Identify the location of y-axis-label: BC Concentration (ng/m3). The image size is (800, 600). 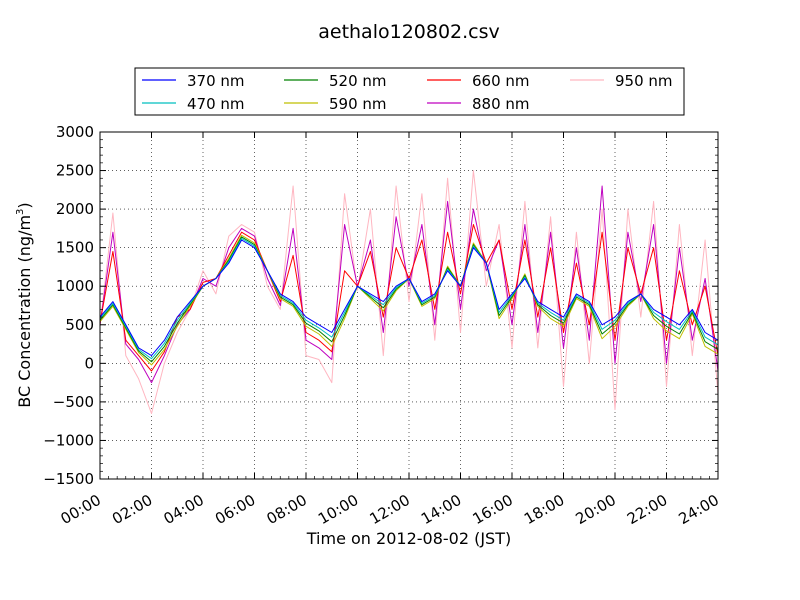
(24, 304).